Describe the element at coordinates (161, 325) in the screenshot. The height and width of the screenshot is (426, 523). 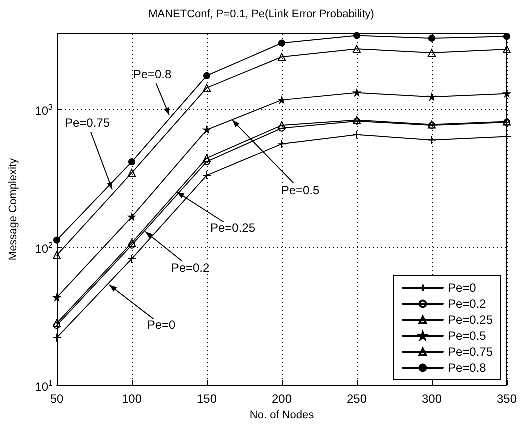
I see `annotation: Pe=0` at that location.